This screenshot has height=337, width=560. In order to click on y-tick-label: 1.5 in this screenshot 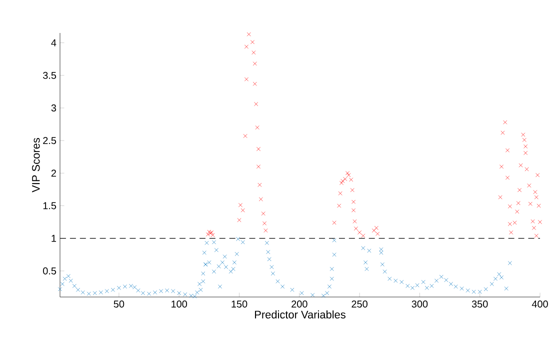, I will do `click(49, 206)`.